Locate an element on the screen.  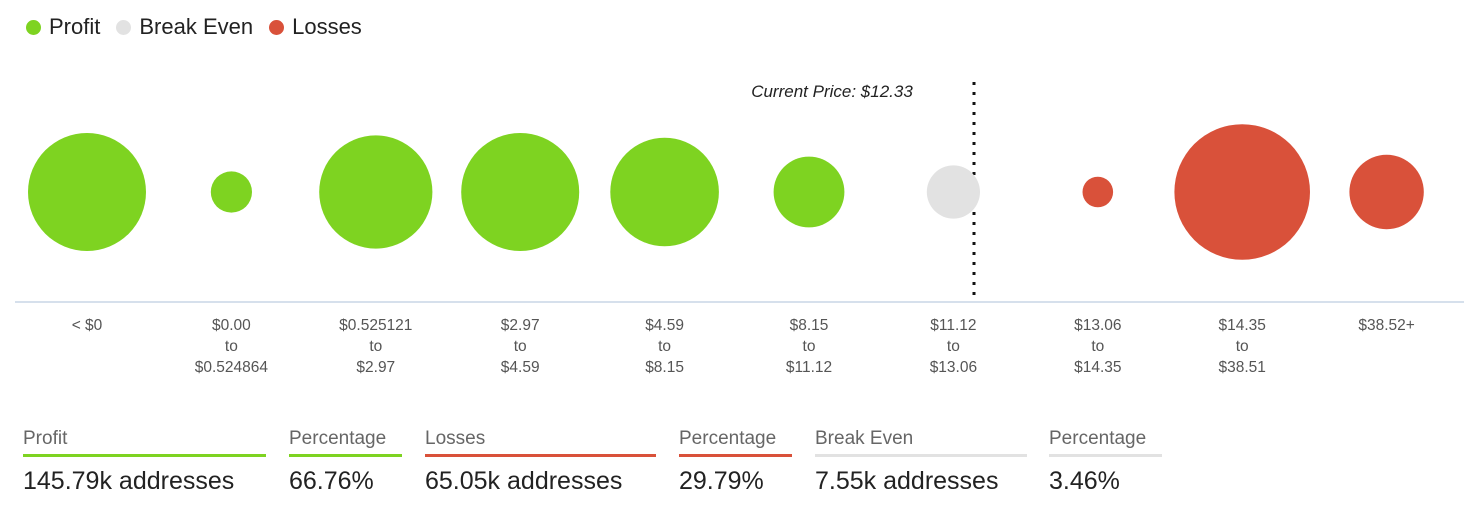
stat-profit-percentage-value: 66.76% is located at coordinates (331, 481).